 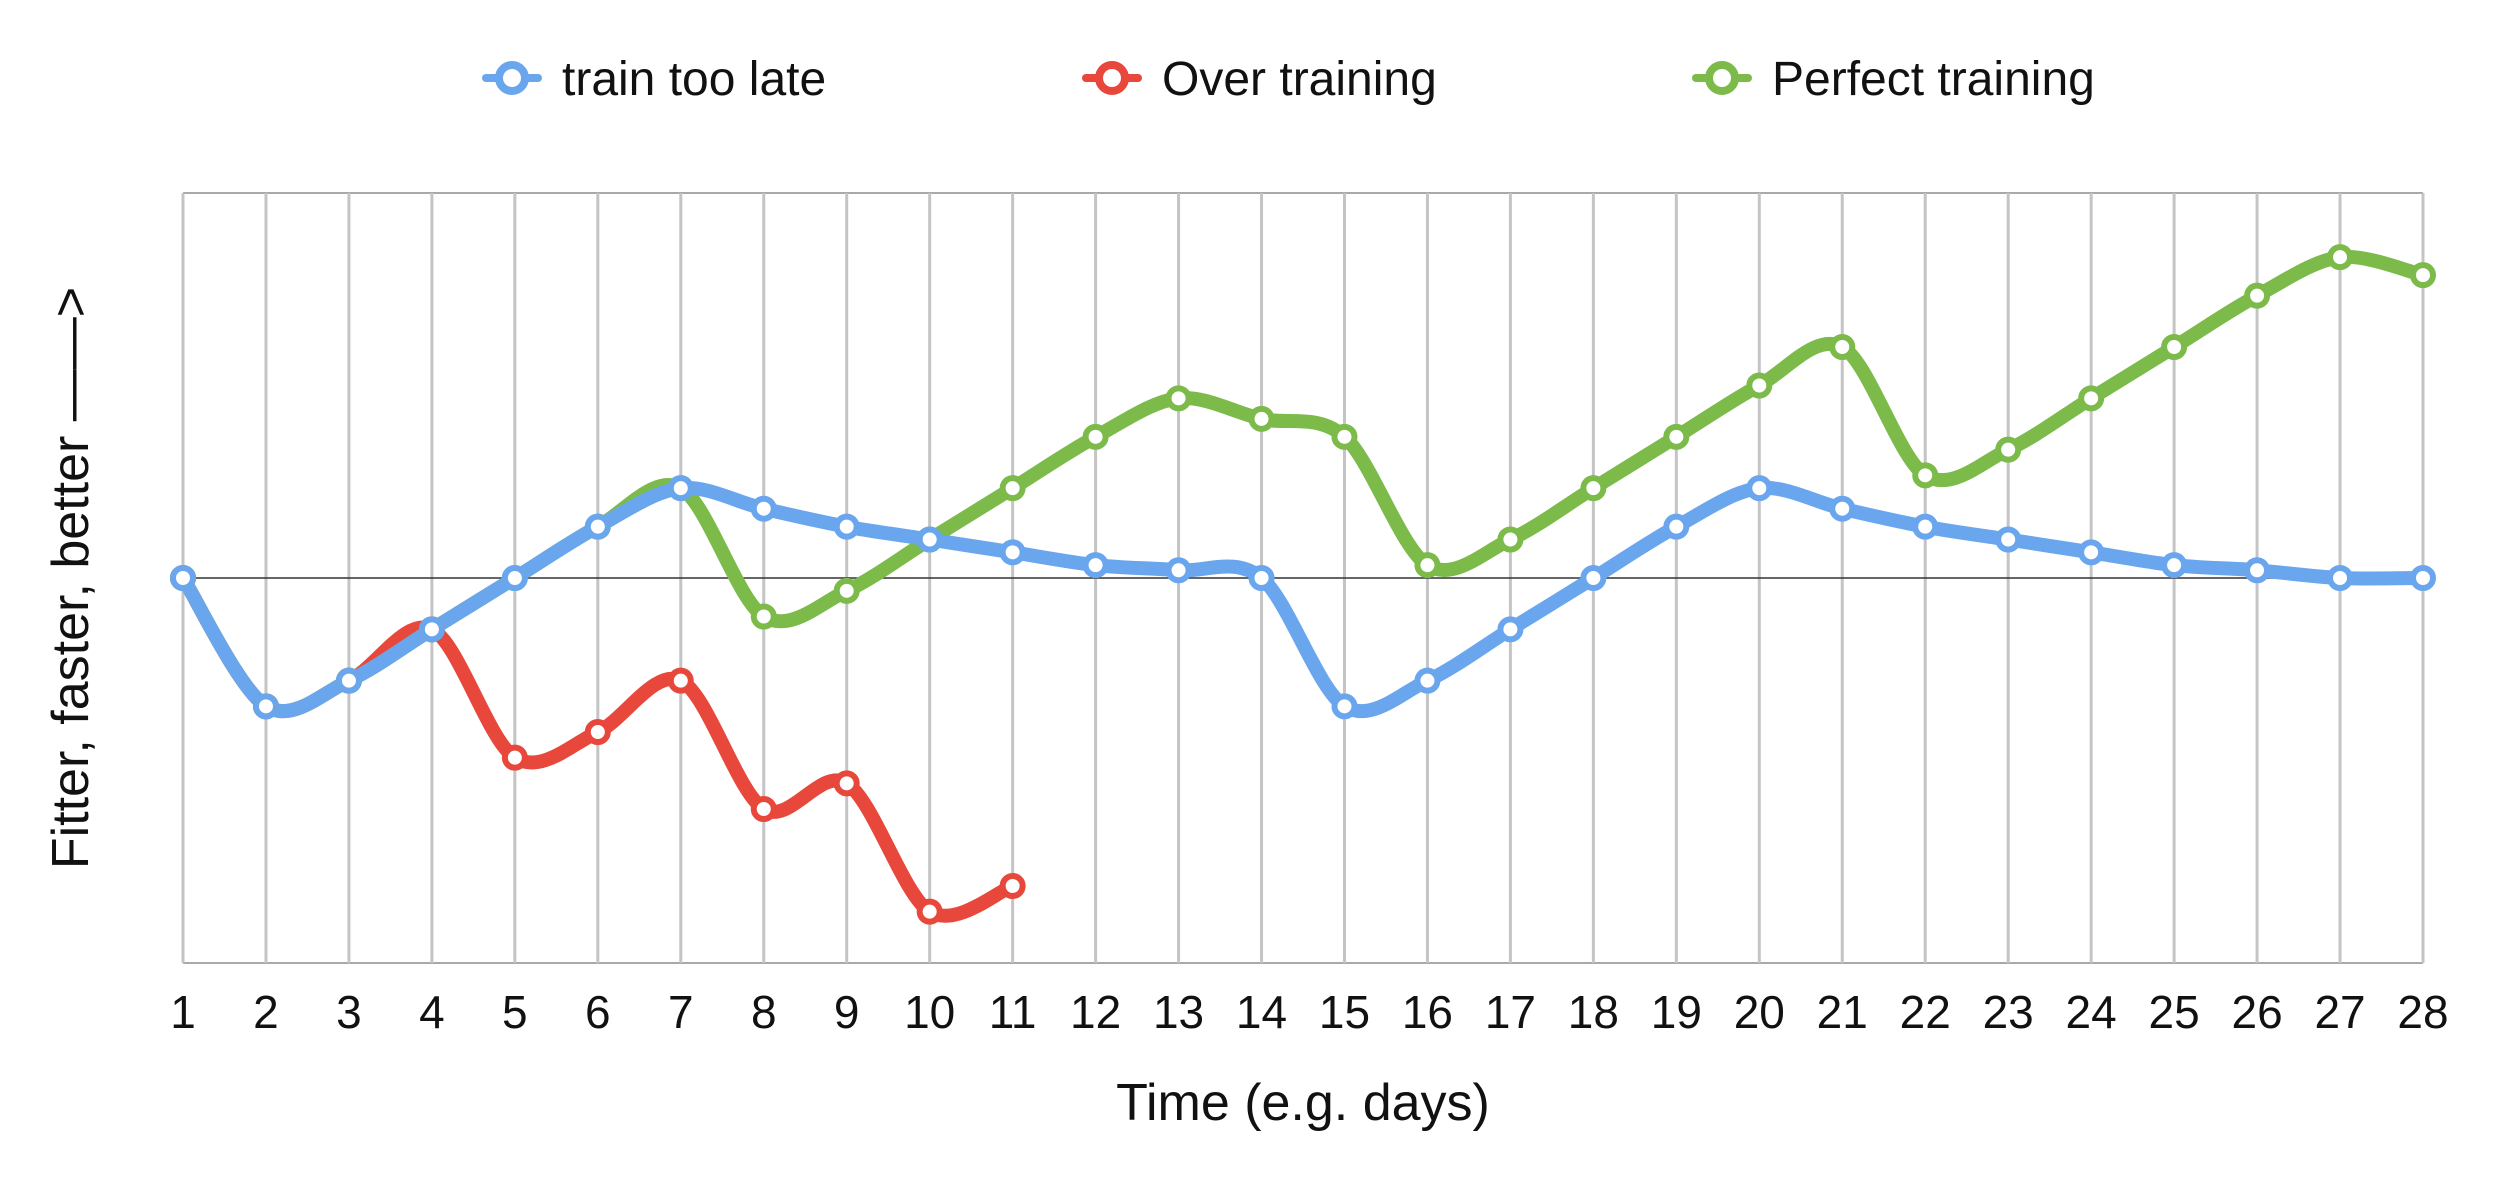 What do you see at coordinates (598, 1012) in the screenshot?
I see `x-tick-label: 6` at bounding box center [598, 1012].